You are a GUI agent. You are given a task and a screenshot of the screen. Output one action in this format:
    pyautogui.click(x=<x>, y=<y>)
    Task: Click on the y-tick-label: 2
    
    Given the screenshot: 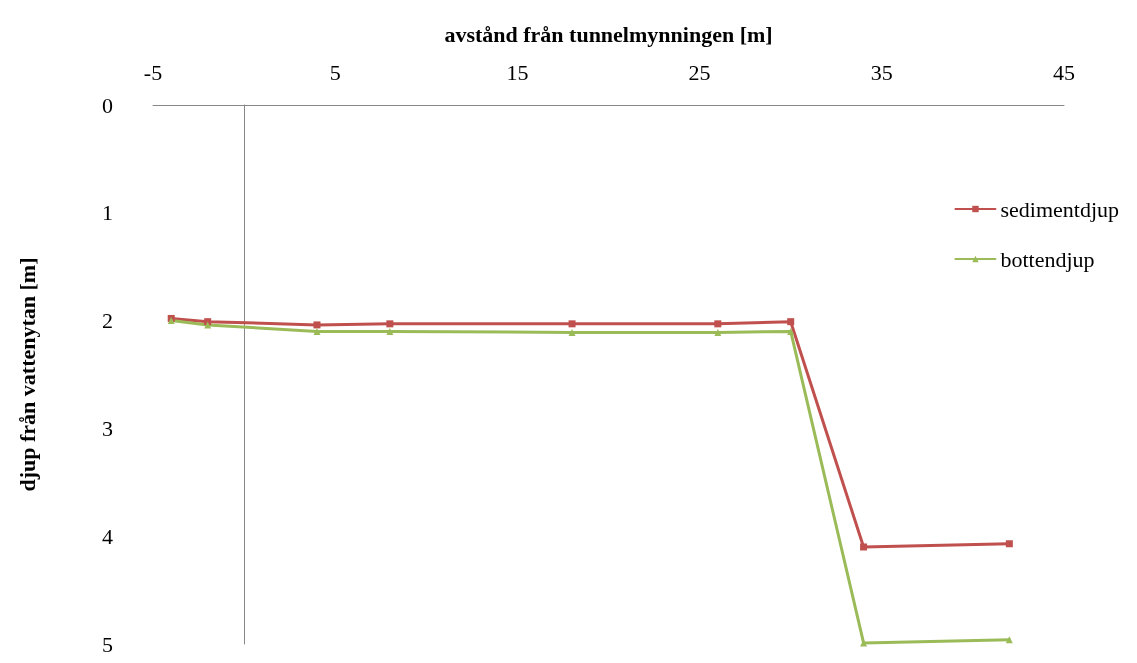 What is the action you would take?
    pyautogui.click(x=107, y=321)
    